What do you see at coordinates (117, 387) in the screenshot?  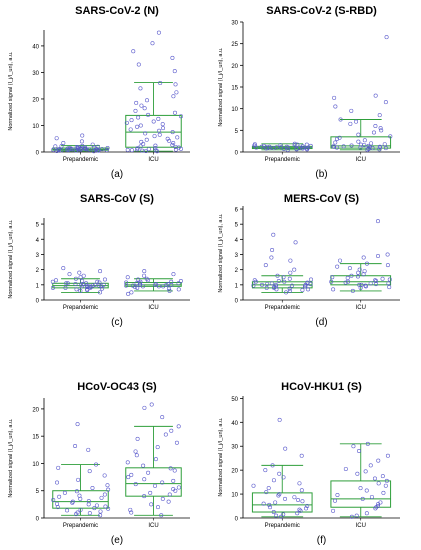 I see `chart-title: HCoV-OC43 (S)` at bounding box center [117, 387].